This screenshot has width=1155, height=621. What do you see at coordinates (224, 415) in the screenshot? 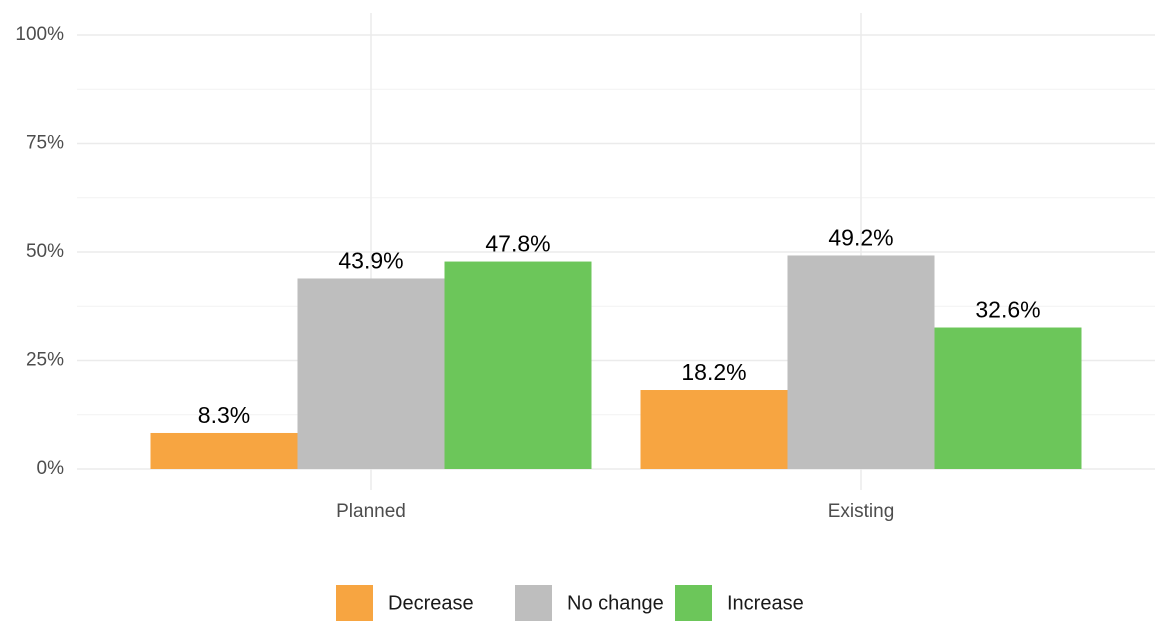
I see `value-label: 8.3%` at bounding box center [224, 415].